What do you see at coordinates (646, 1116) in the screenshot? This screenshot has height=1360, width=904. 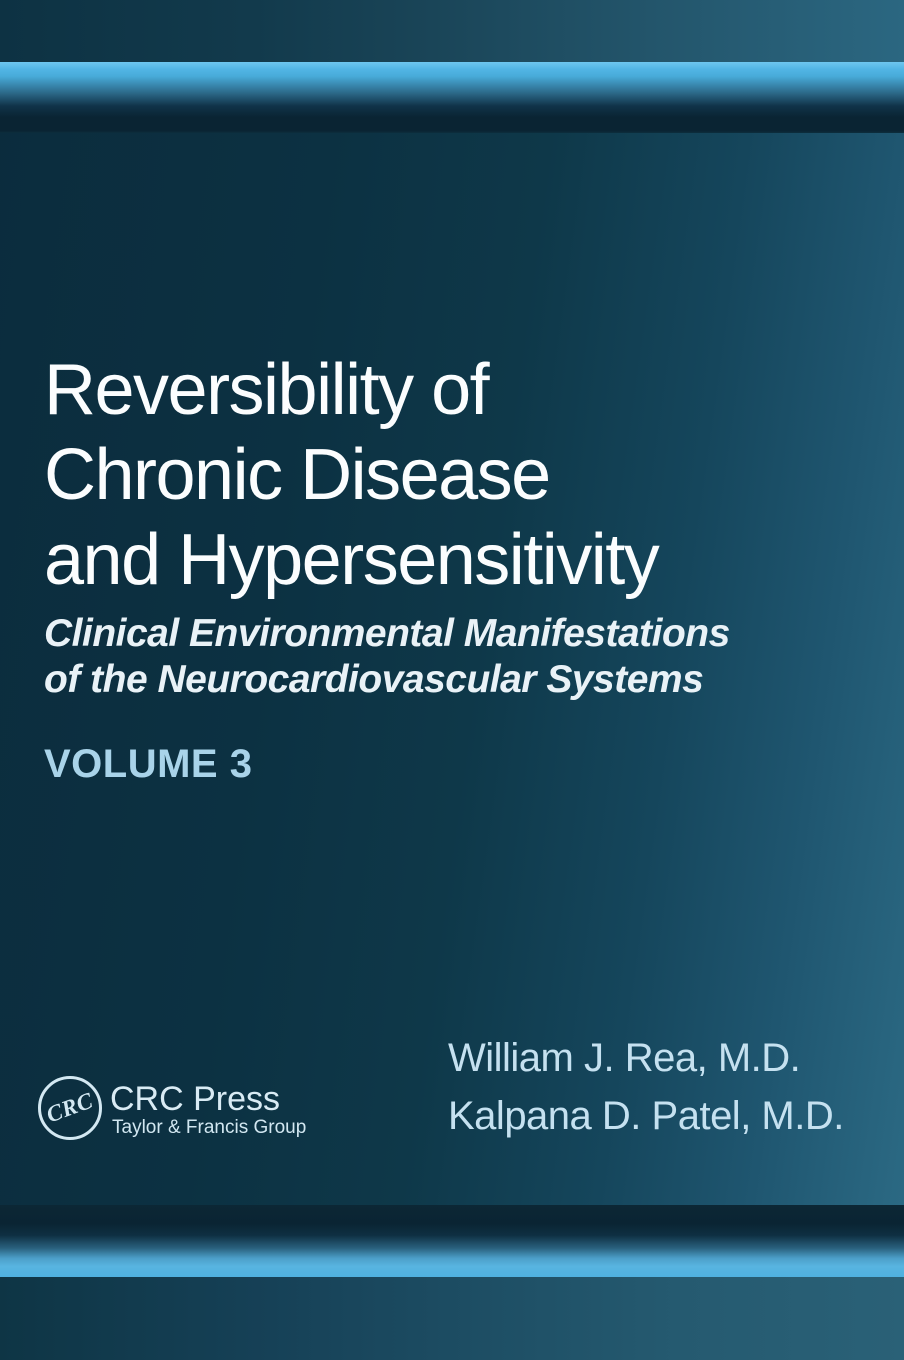 I see `author-2: Kalpana D. Patel, M.D.` at bounding box center [646, 1116].